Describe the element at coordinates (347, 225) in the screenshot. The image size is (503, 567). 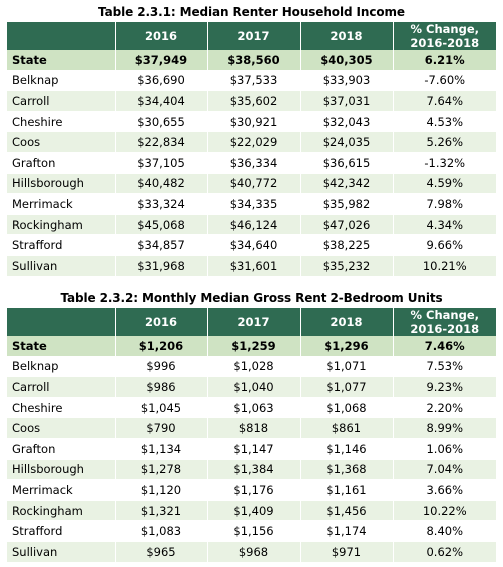
I see `value-2018-cell: $47,026` at that location.